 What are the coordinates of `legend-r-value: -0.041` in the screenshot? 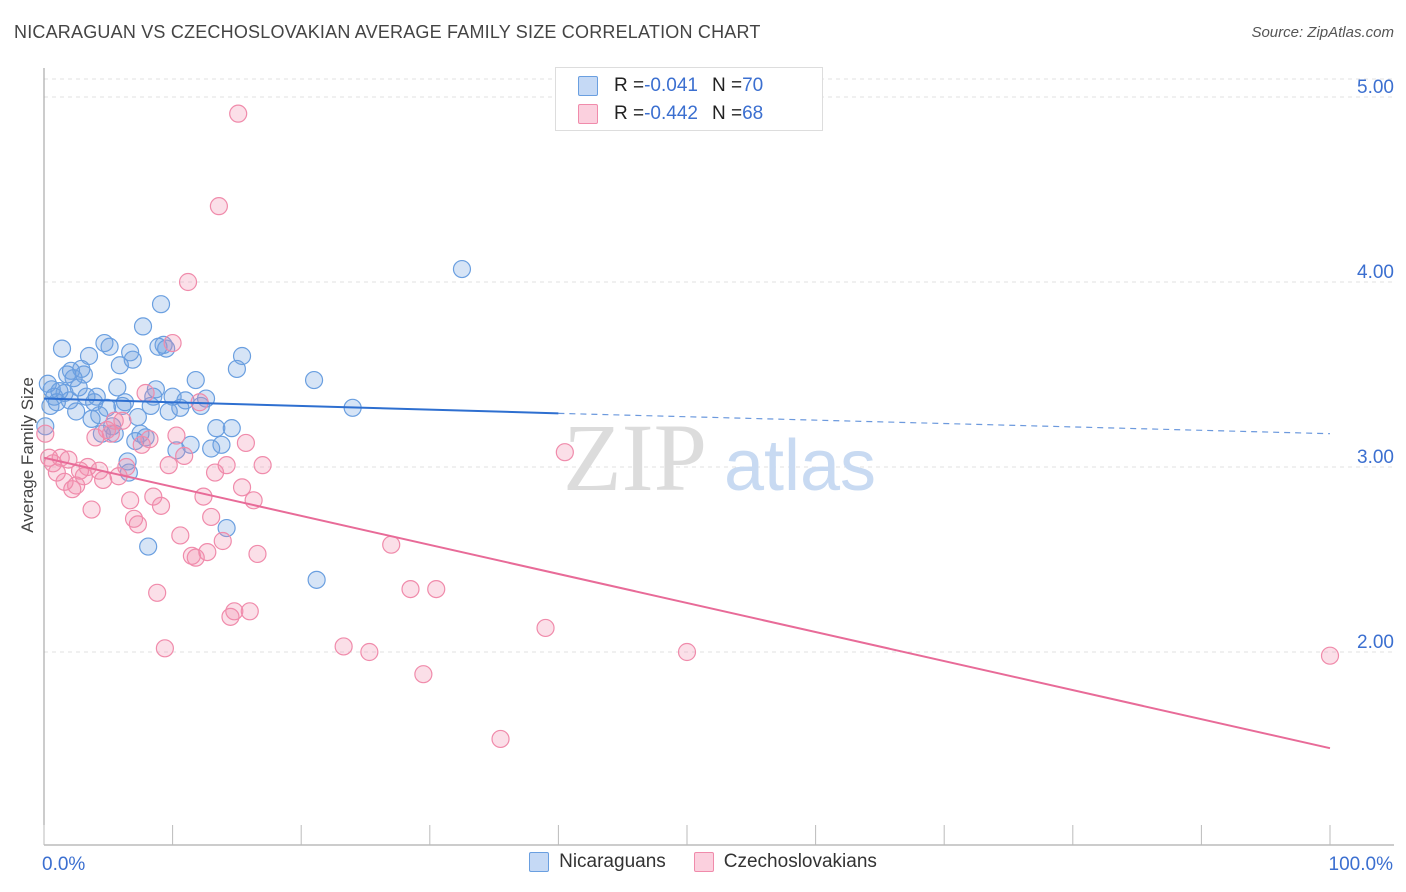 It's located at (671, 85).